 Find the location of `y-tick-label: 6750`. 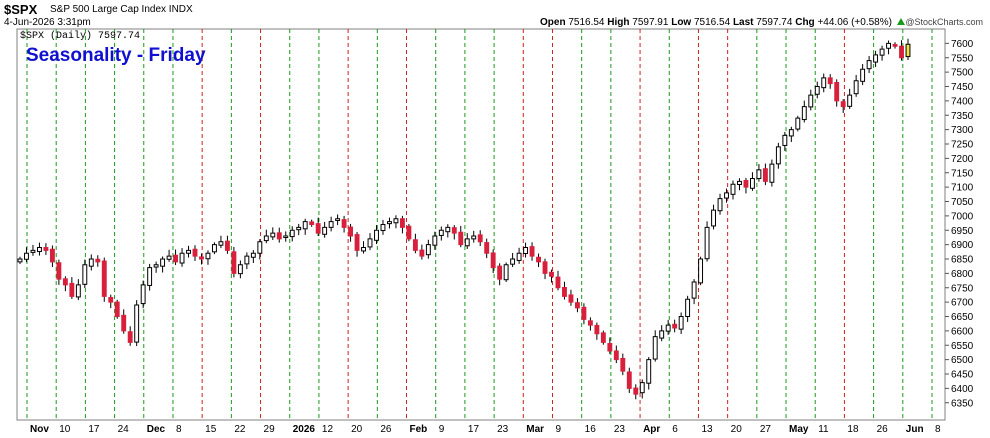

y-tick-label: 6750 is located at coordinates (962, 288).